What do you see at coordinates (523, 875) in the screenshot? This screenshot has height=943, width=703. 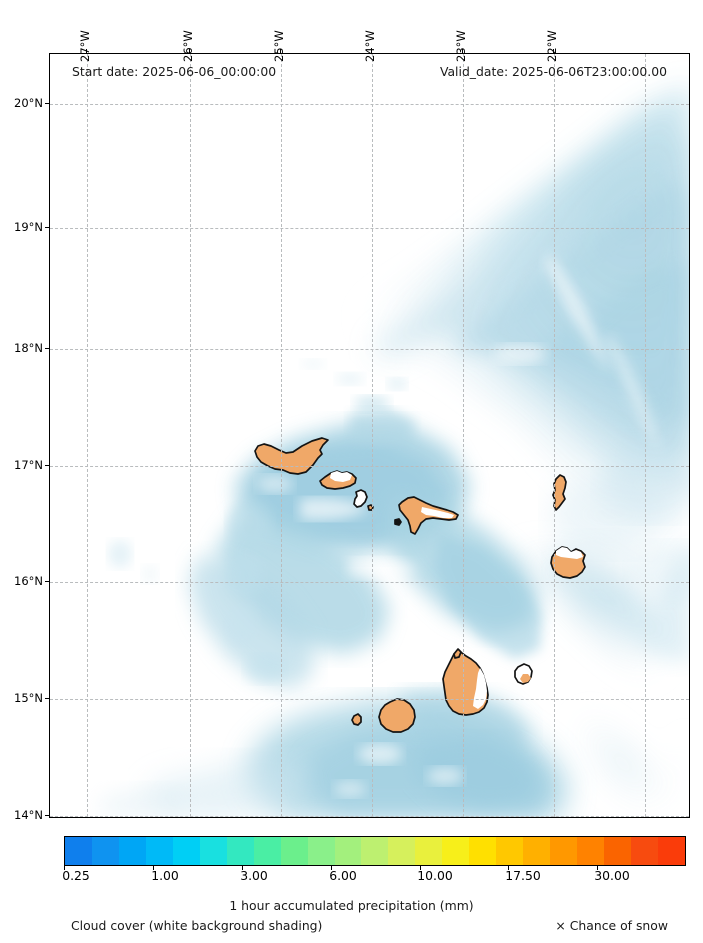 I see `cb-tick-label-5: 17.50` at bounding box center [523, 875].